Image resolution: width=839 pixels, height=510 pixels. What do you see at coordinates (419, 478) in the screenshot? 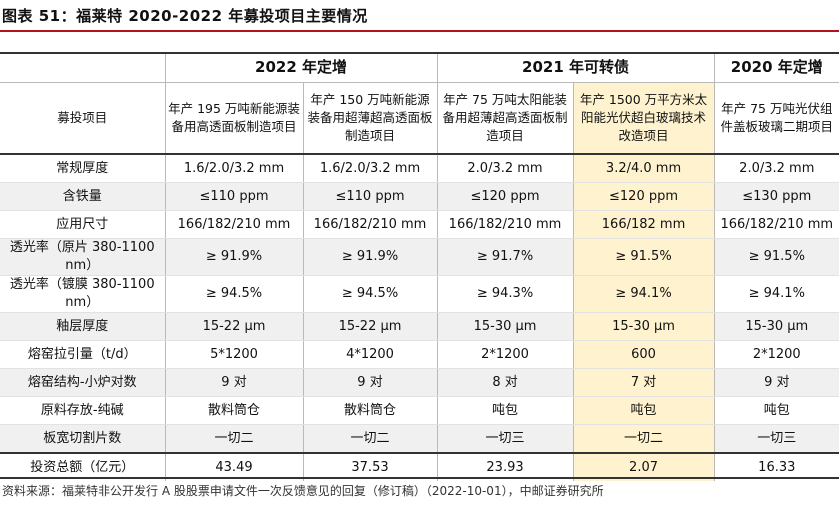
I see `table-bottom-rule` at bounding box center [419, 478].